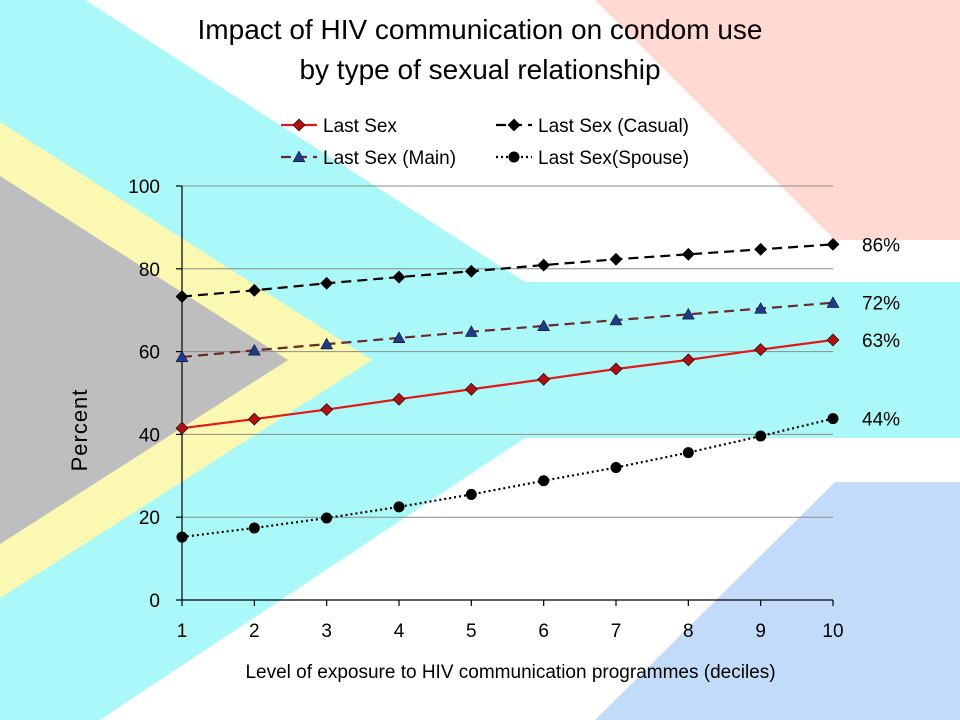 This screenshot has width=960, height=720. I want to click on chart-subtitle: by type of sexual relationship, so click(480, 69).